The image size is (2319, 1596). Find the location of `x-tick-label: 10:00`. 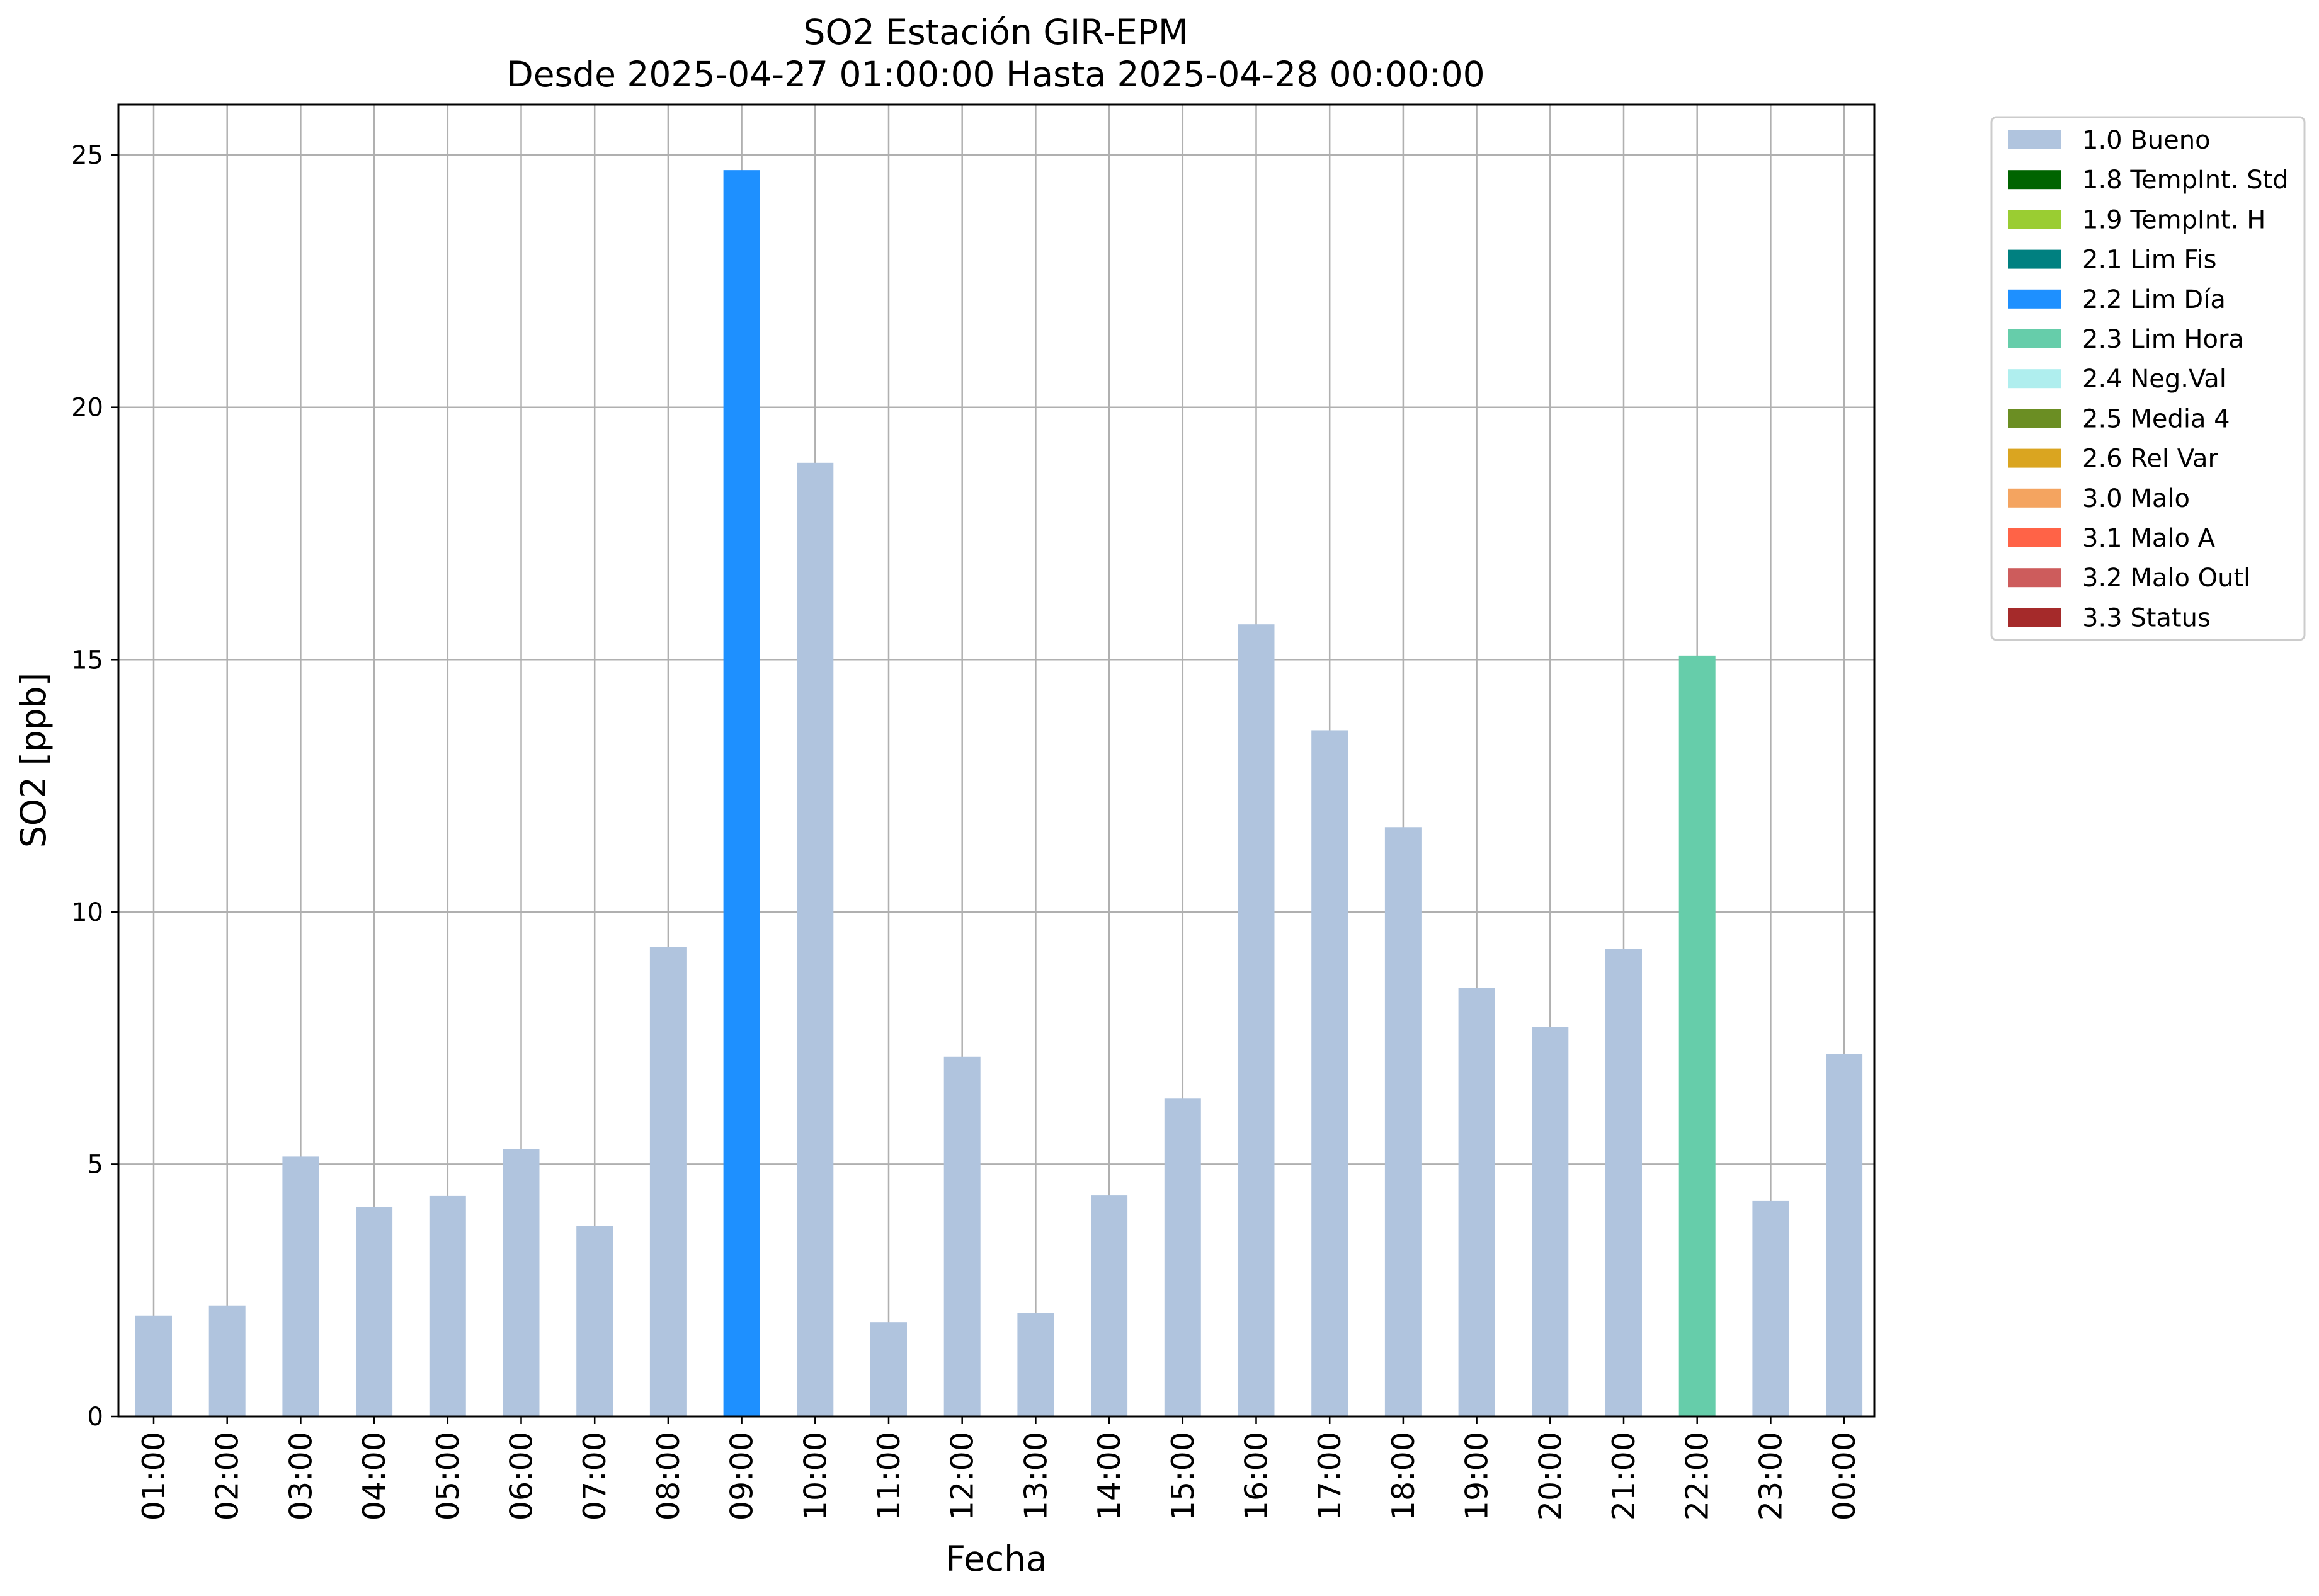

x-tick-label: 10:00 is located at coordinates (815, 1476).